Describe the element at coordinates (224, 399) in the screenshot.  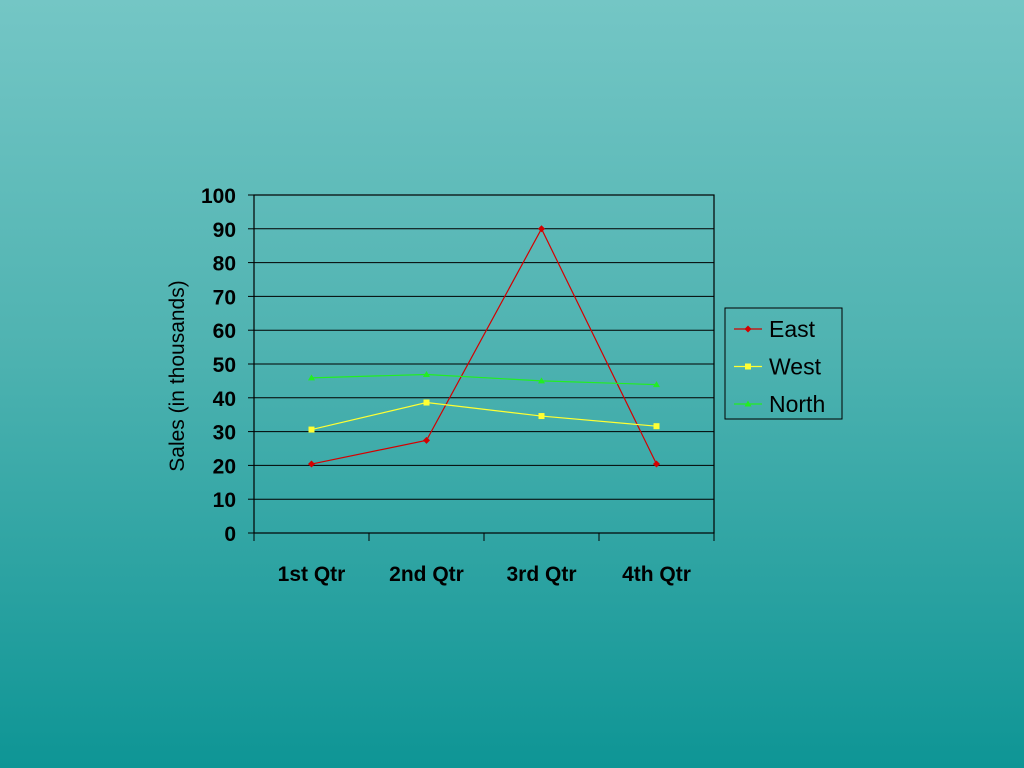
I see `y-tick-label: 40` at that location.